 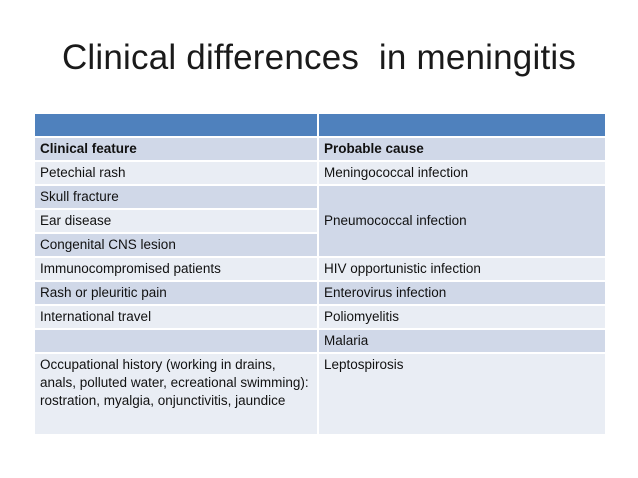 I want to click on table-row: International travel Poliomyelitis, so click(x=320, y=317).